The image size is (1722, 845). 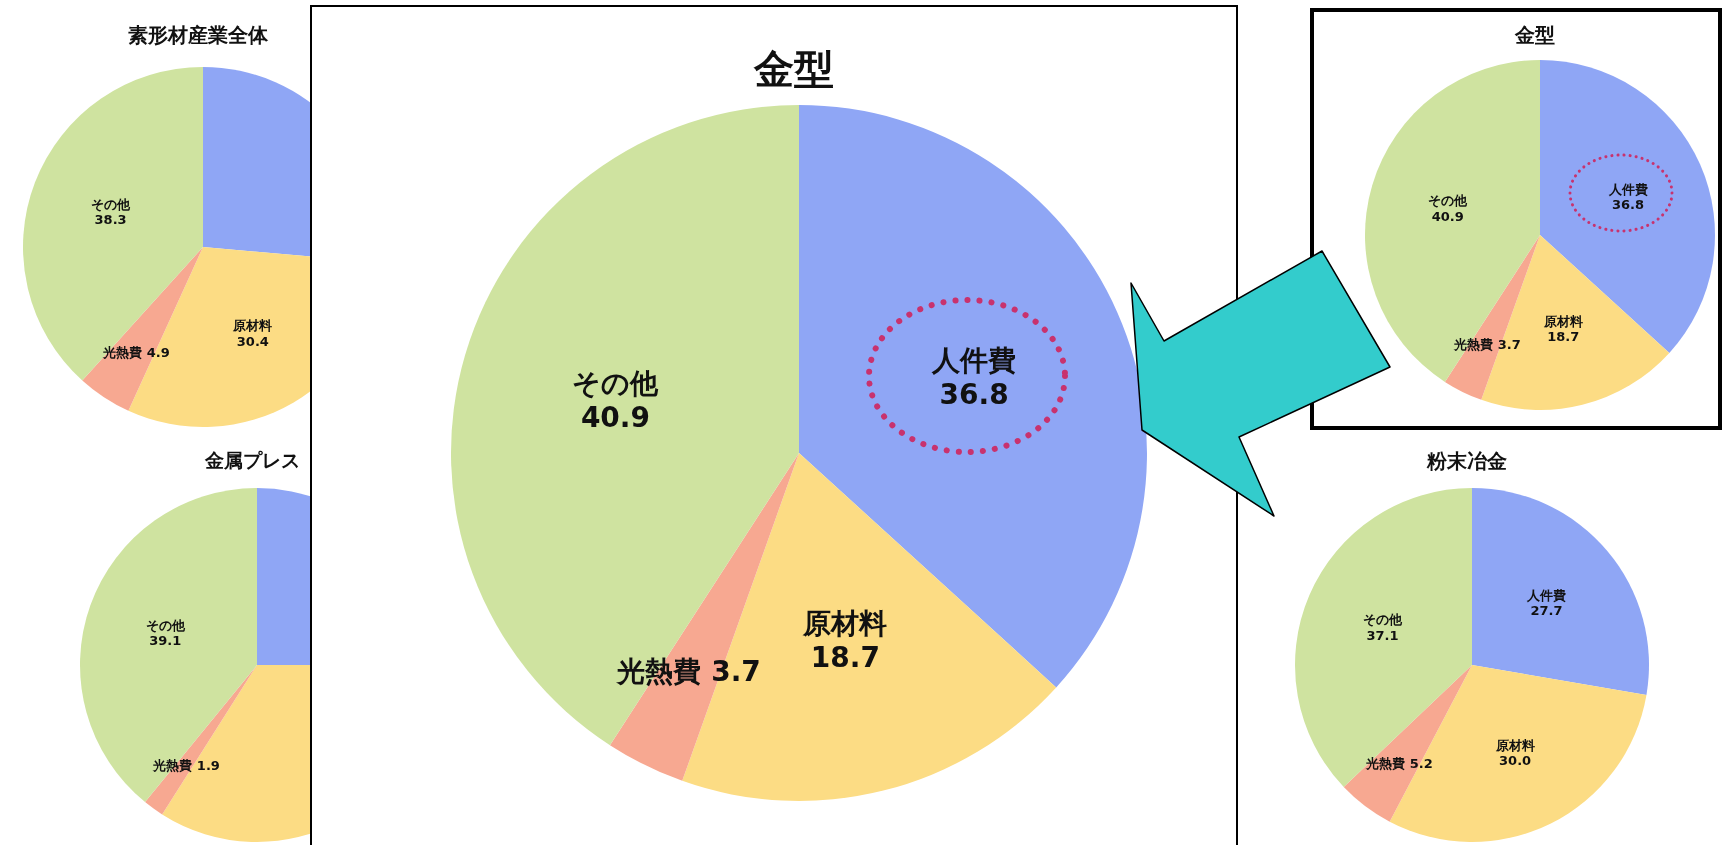 What do you see at coordinates (136, 352) in the screenshot?
I see `slice-label: 光熱費 4.9` at bounding box center [136, 352].